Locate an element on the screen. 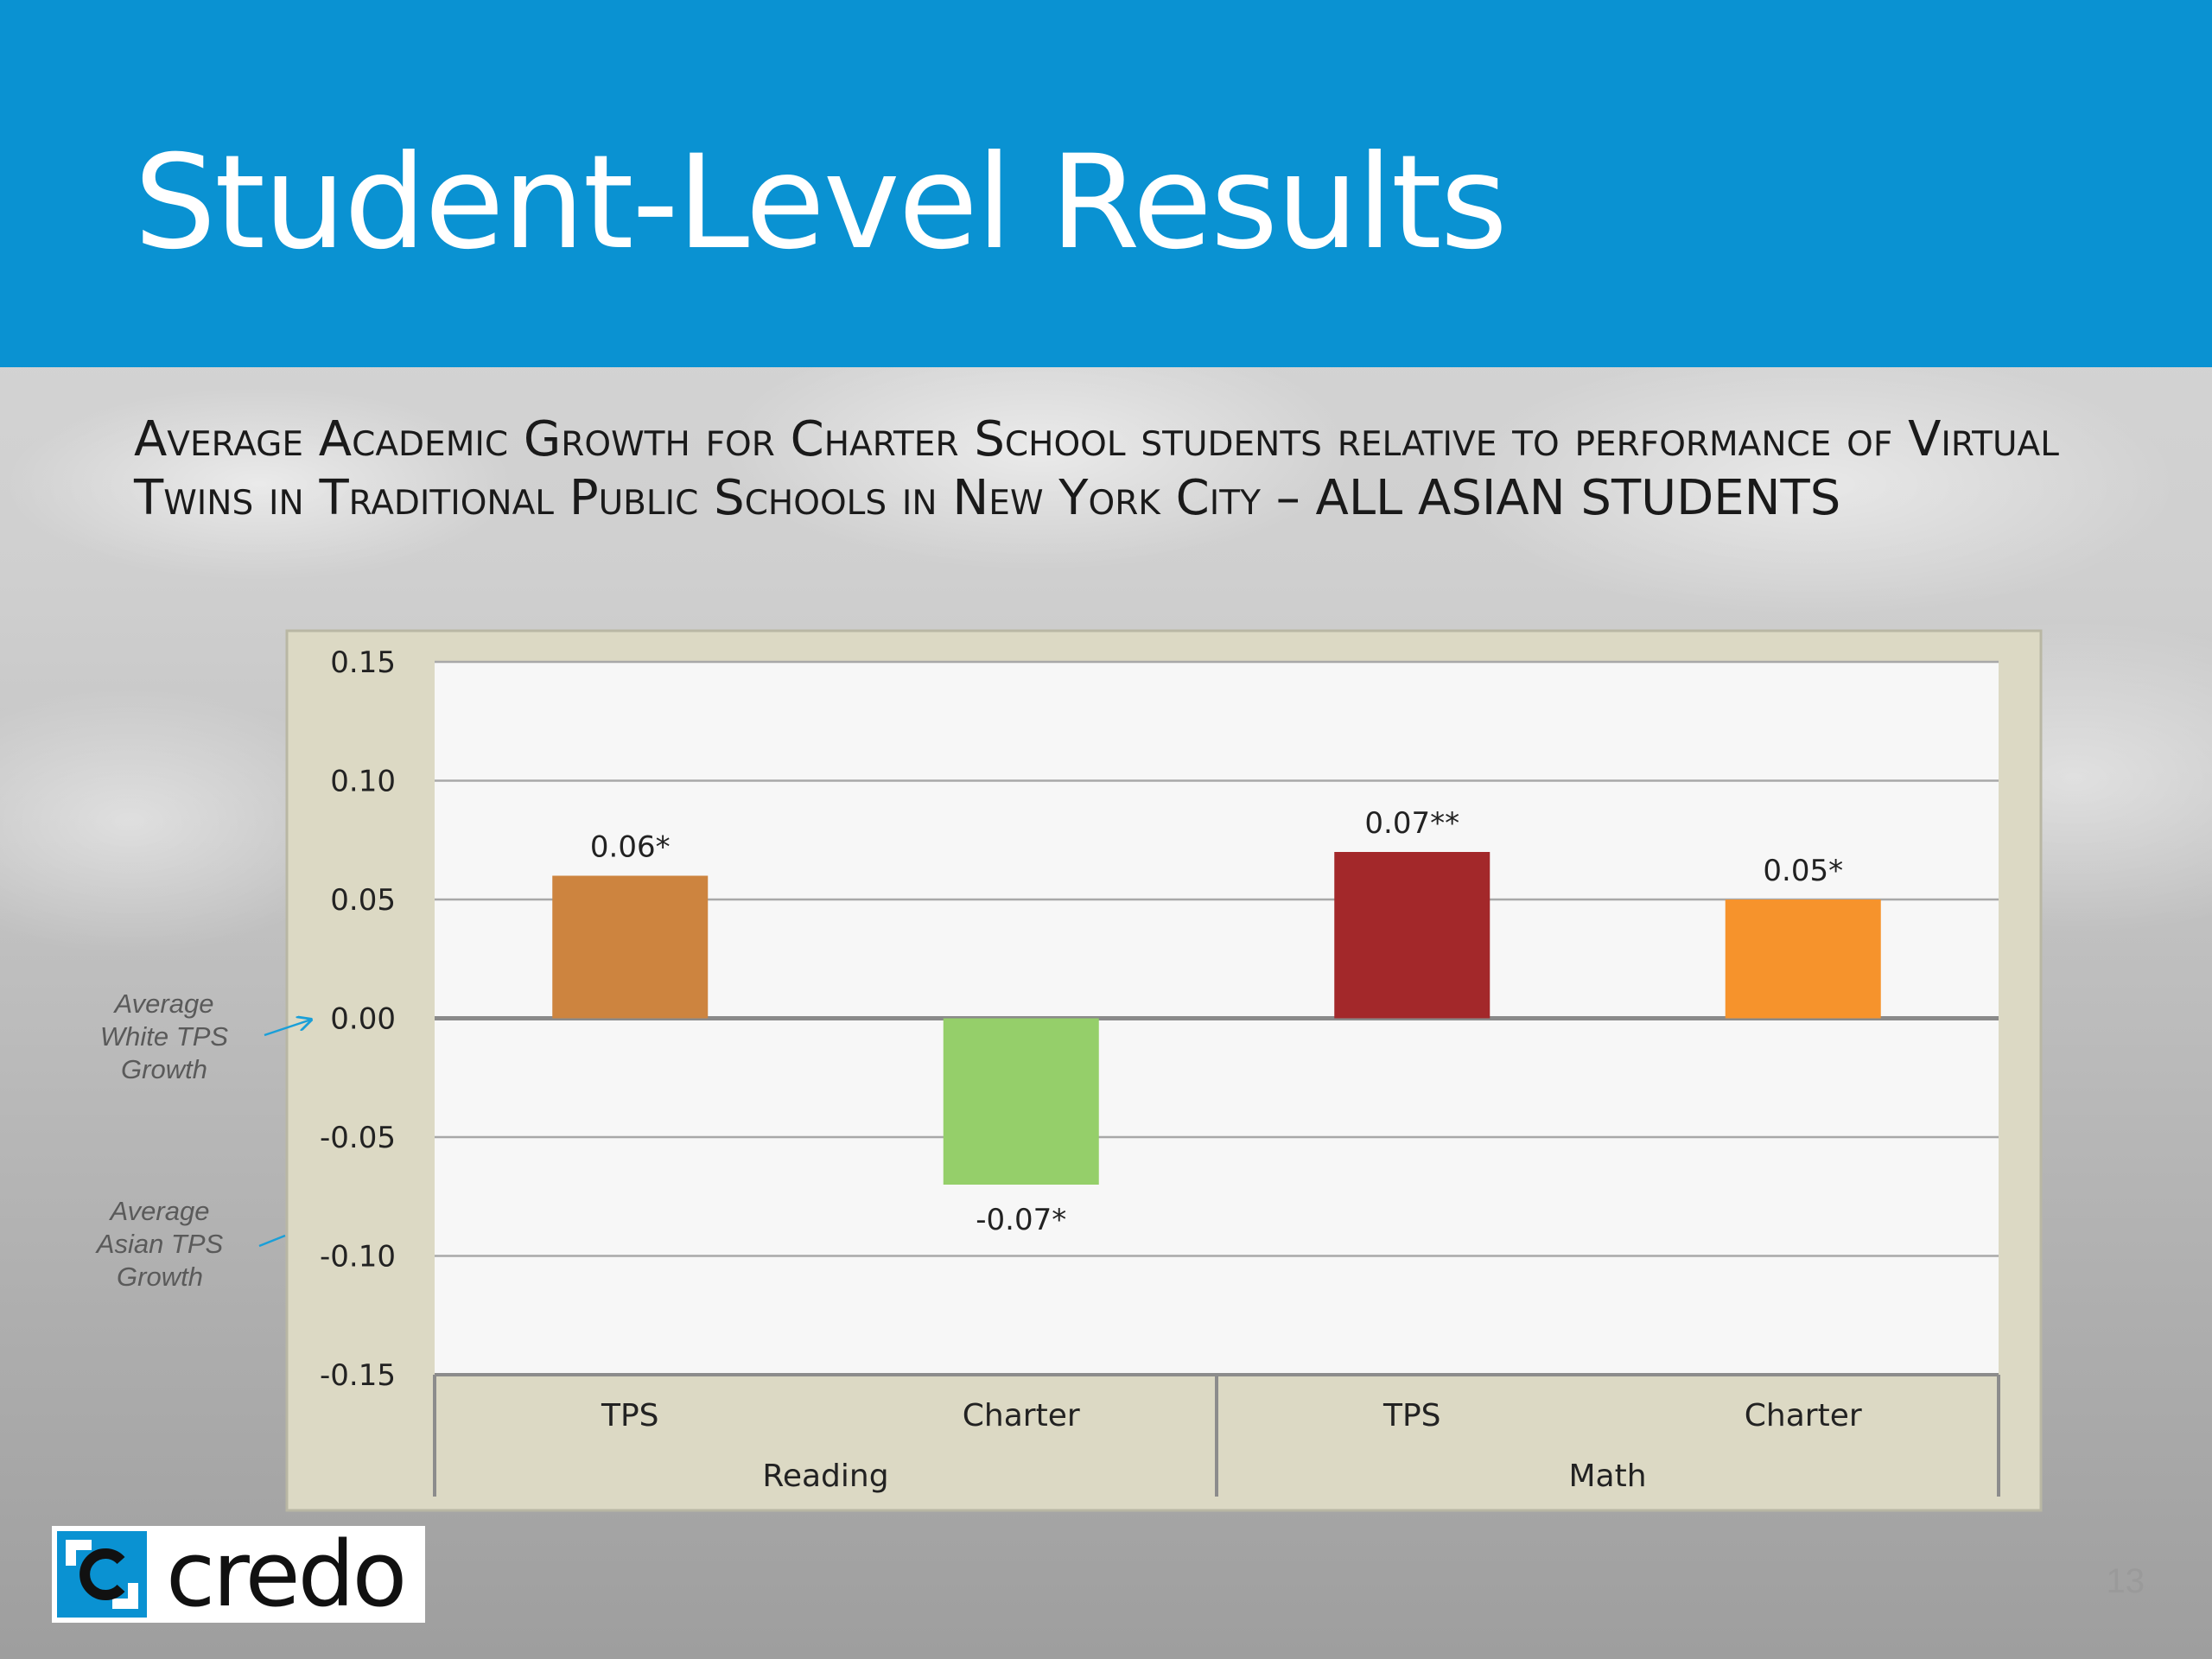 This screenshot has width=2212, height=1659. credo-logo: credo is located at coordinates (238, 1574).